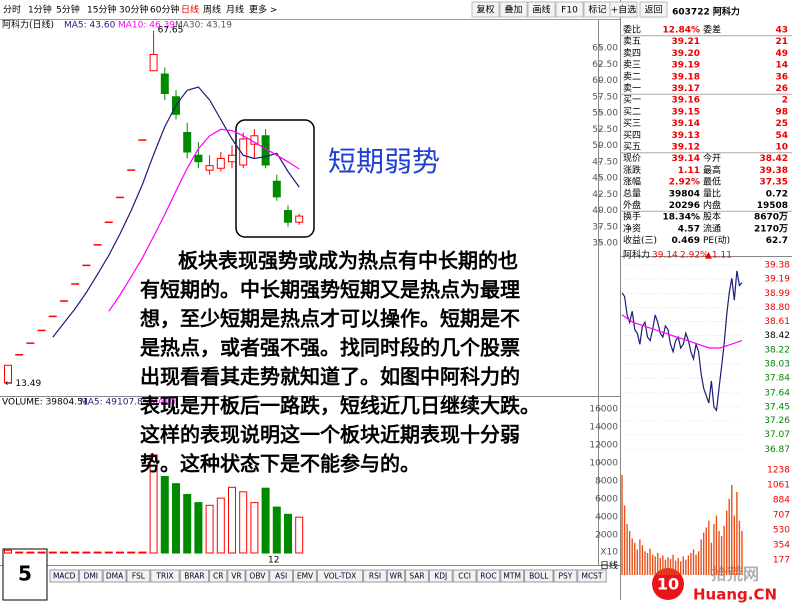 This screenshot has height=614, width=792. Describe the element at coordinates (606, 536) in the screenshot. I see `y-tick-label: 2000` at that location.